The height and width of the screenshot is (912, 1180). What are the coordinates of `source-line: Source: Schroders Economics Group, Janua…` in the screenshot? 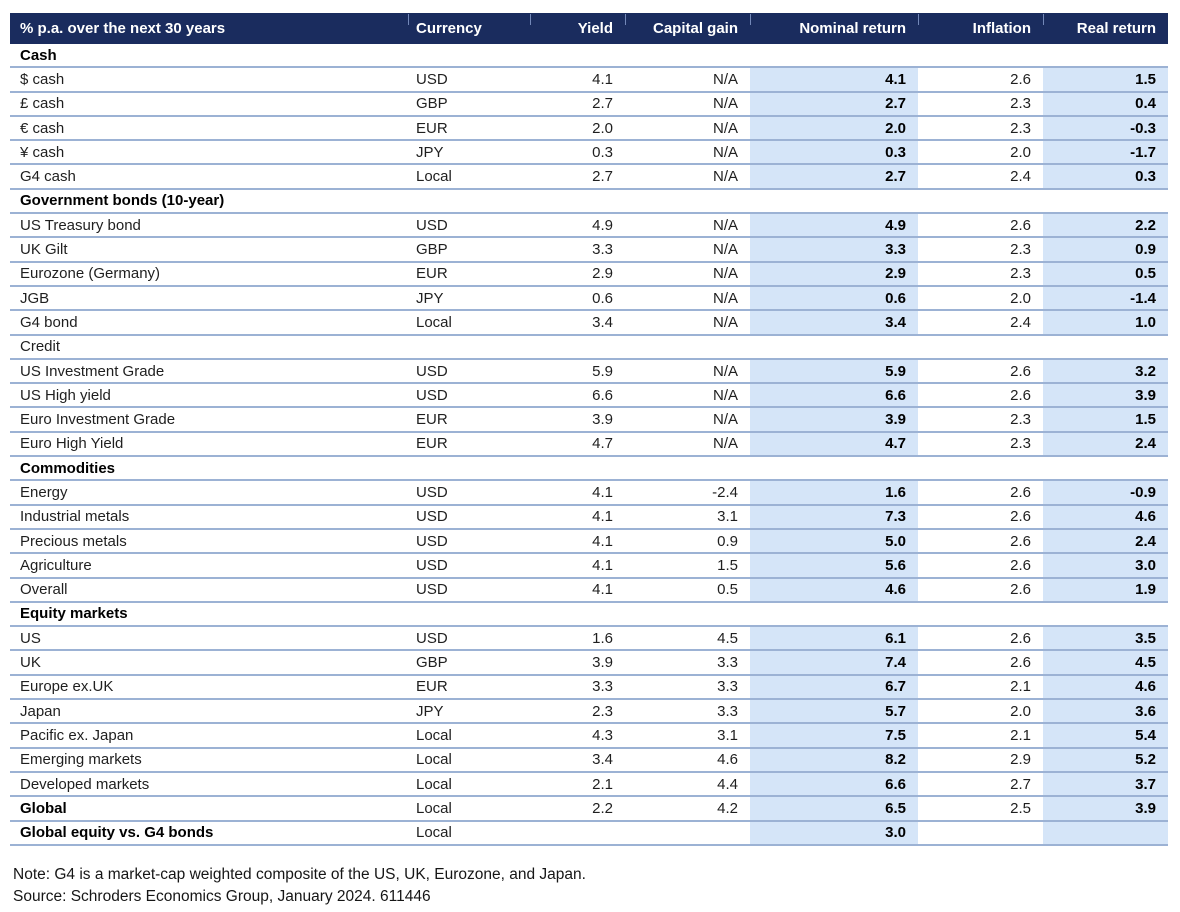 It's located at (222, 896).